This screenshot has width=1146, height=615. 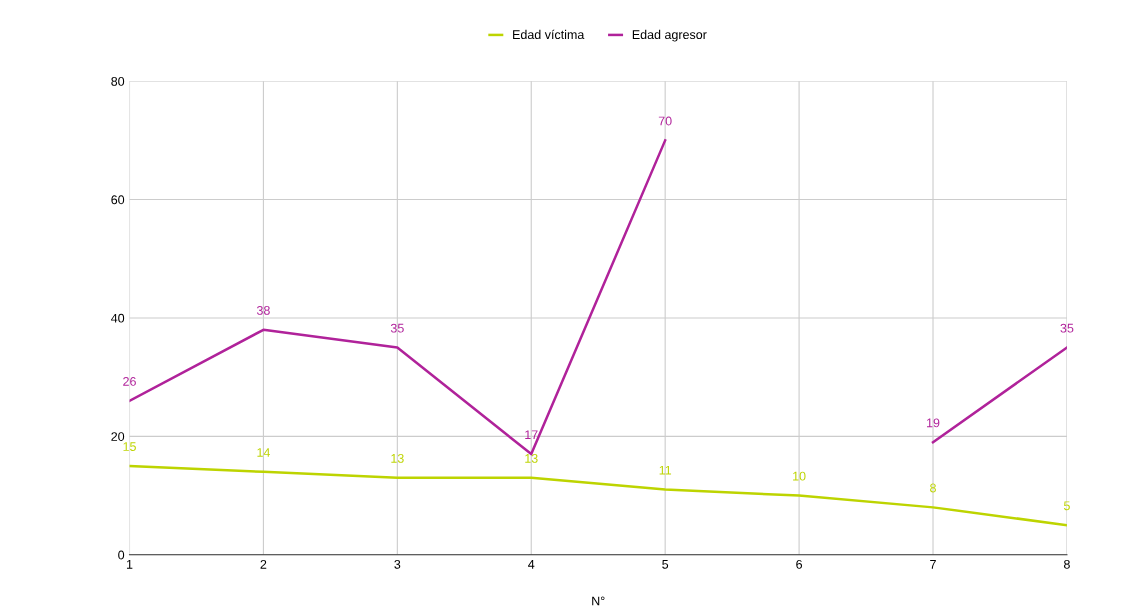 What do you see at coordinates (531, 564) in the screenshot?
I see `x-tick-label: 4` at bounding box center [531, 564].